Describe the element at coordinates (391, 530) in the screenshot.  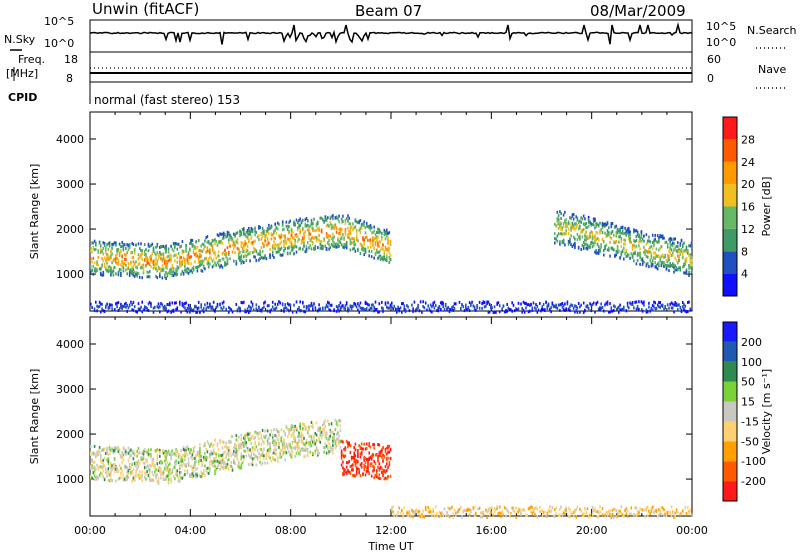
I see `x-tick-label: 12:00` at that location.